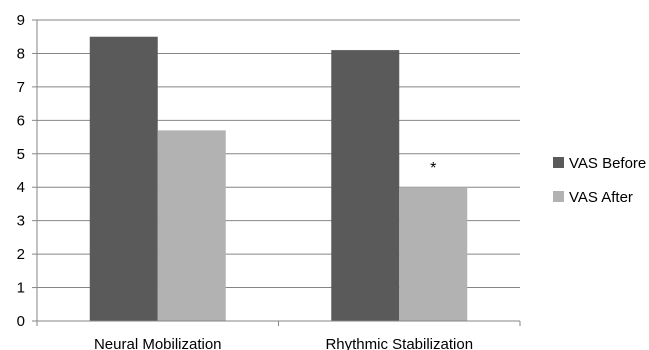  I want to click on y-tick-label: 8, so click(21, 53).